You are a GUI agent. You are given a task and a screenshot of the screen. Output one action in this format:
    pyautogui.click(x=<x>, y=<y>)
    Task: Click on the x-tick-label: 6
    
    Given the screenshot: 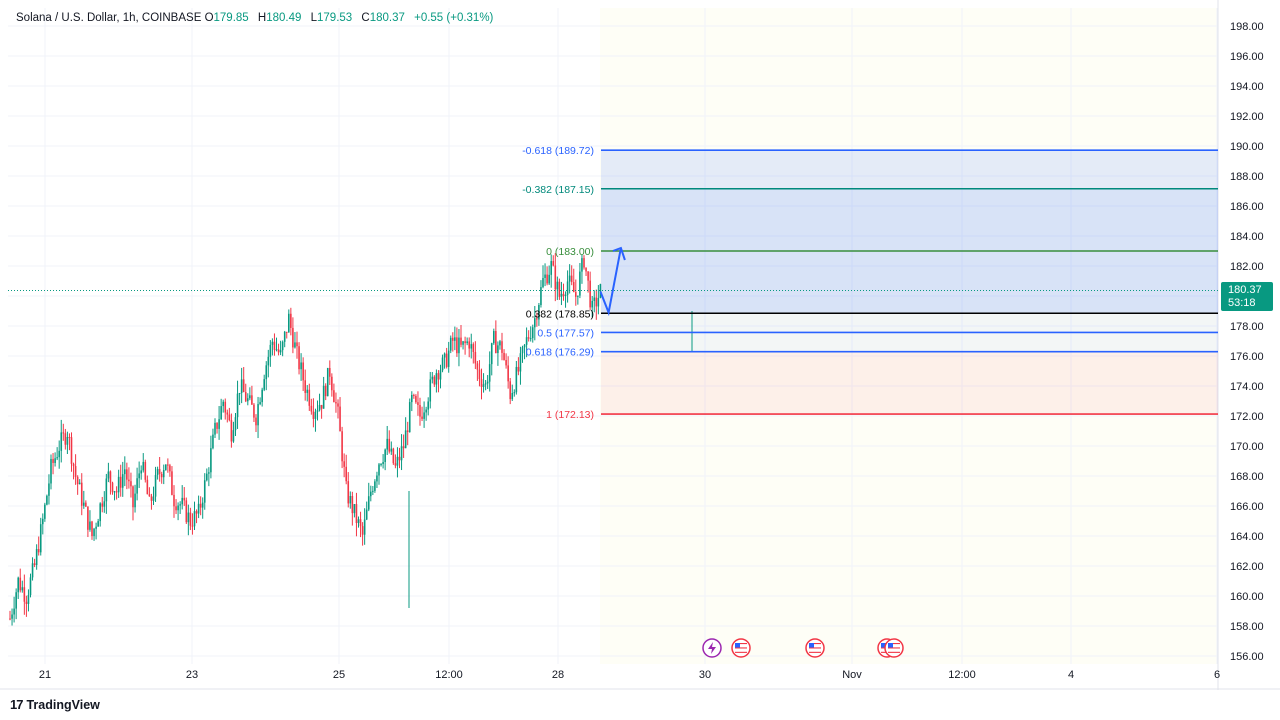 What is the action you would take?
    pyautogui.click(x=1217, y=675)
    